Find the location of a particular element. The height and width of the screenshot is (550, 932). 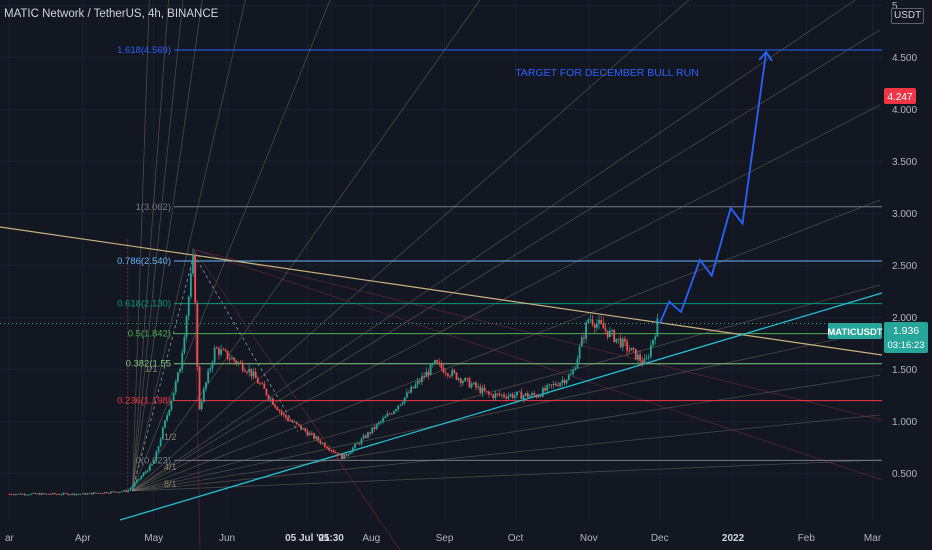

x-axis-tick-label: 05:30 is located at coordinates (331, 538).